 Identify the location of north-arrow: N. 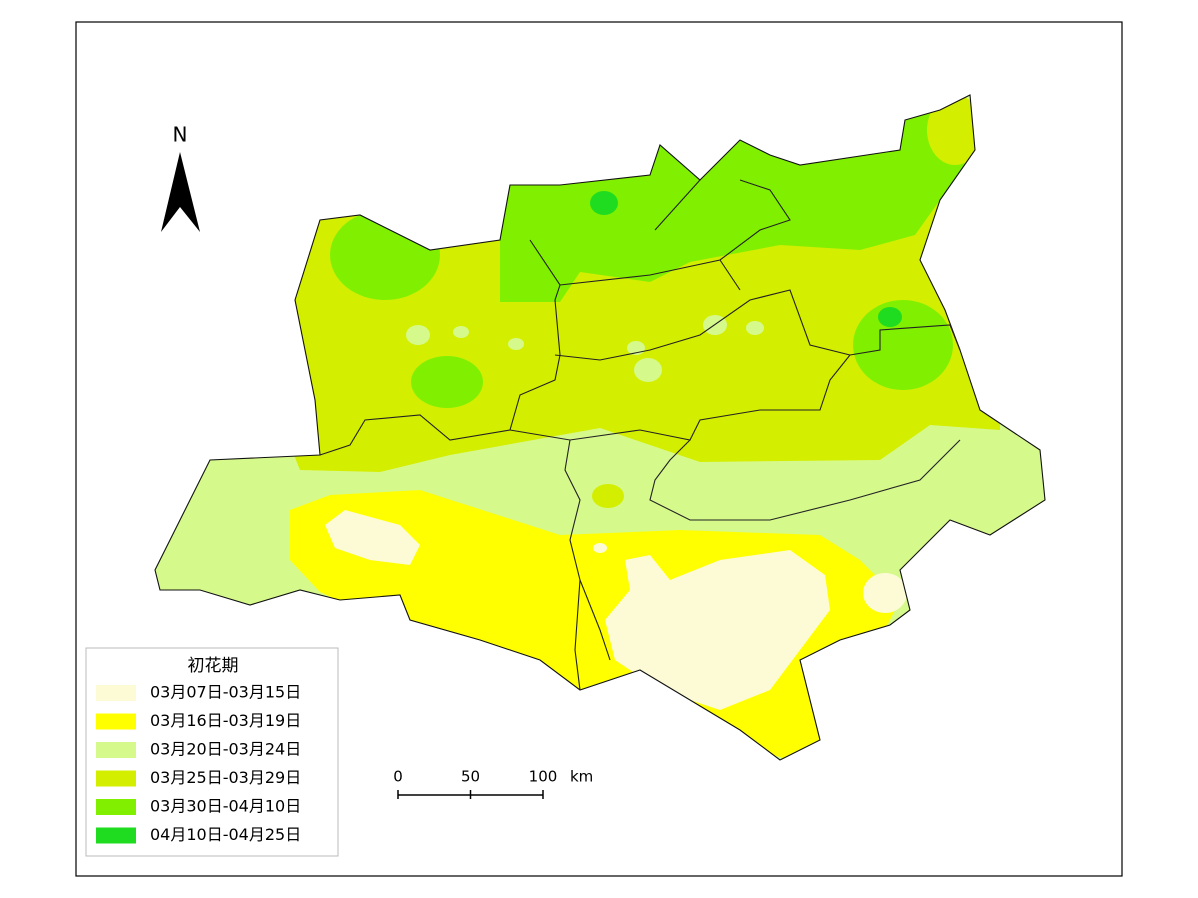
(180, 177).